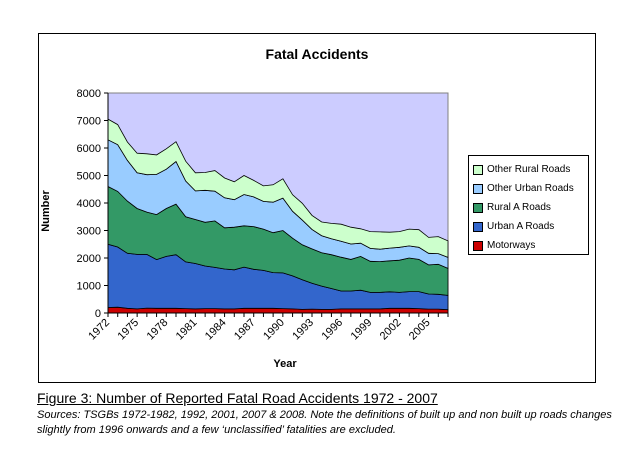  What do you see at coordinates (89, 94) in the screenshot?
I see `y-tick-label: 8000` at bounding box center [89, 94].